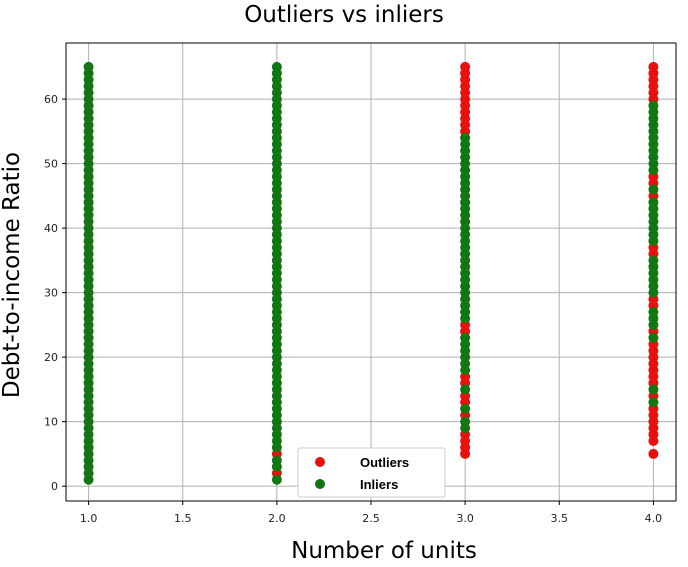 The image size is (688, 567). What do you see at coordinates (654, 518) in the screenshot?
I see `x-tick-label: 4.0` at bounding box center [654, 518].